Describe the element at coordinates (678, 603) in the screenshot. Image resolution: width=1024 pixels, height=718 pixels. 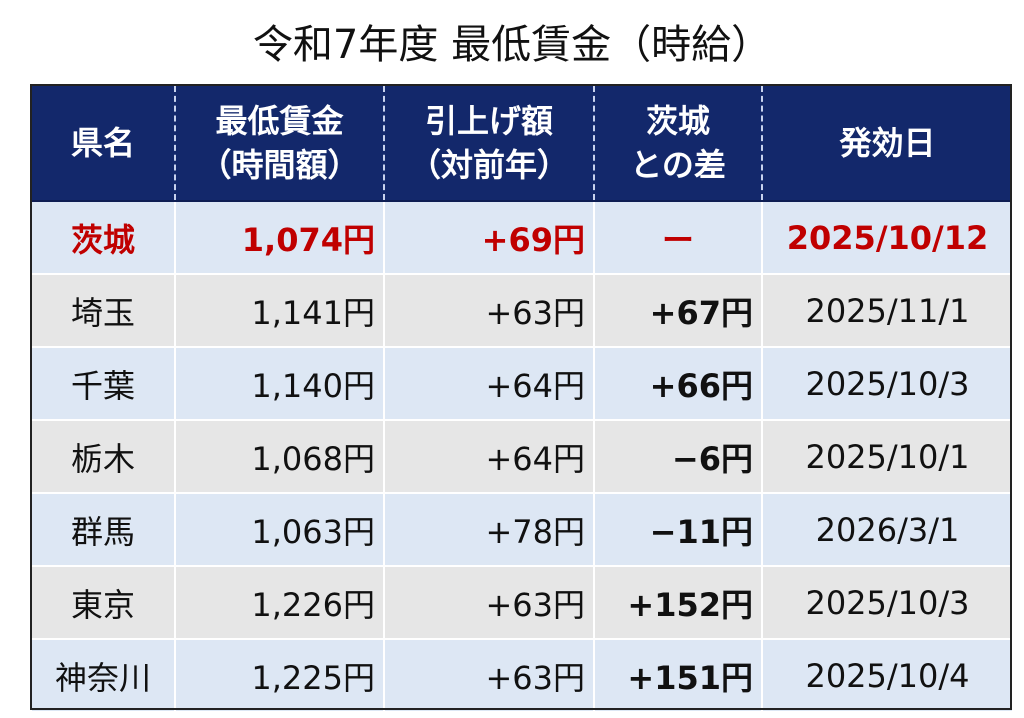
I see `cell-diff: +152円` at that location.